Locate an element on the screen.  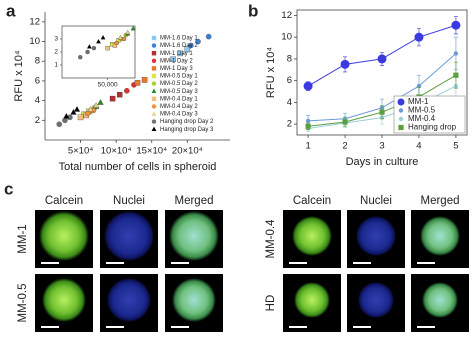
legend-label: MM-1.6 Day 1 is located at coordinates (179, 39).